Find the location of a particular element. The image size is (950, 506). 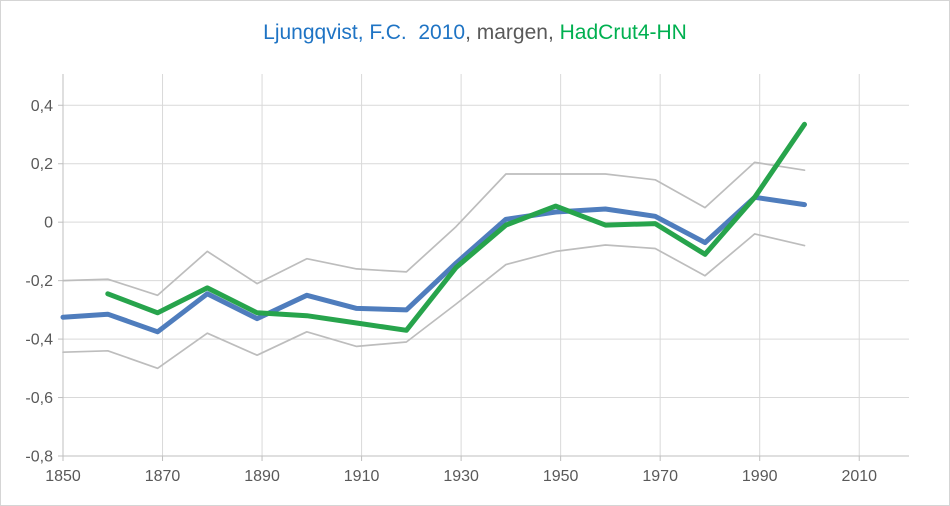

x-tick-label: 1930 is located at coordinates (461, 476).